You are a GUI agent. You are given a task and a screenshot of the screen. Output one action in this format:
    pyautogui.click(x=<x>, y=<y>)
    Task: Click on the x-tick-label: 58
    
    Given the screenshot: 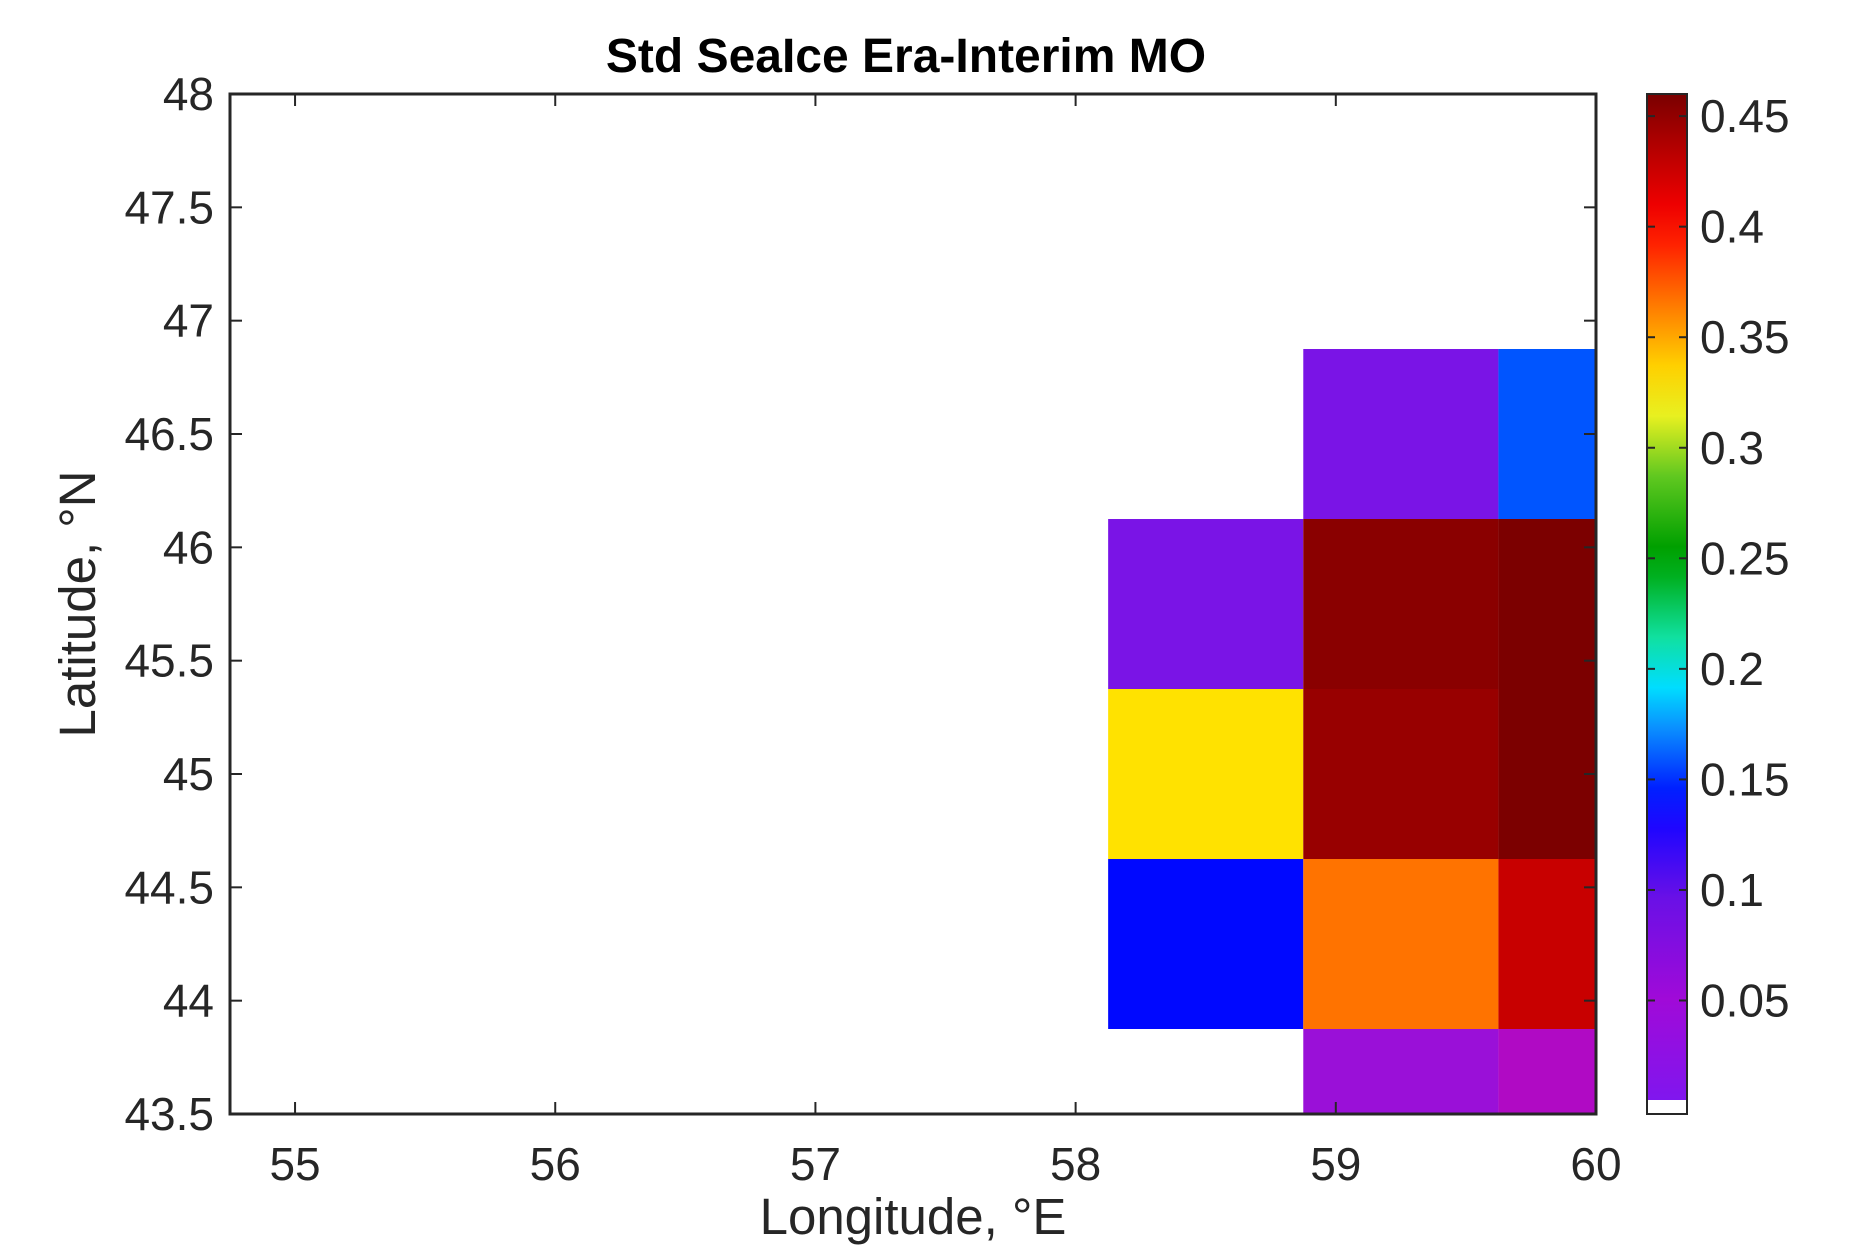 What is the action you would take?
    pyautogui.click(x=1075, y=1164)
    